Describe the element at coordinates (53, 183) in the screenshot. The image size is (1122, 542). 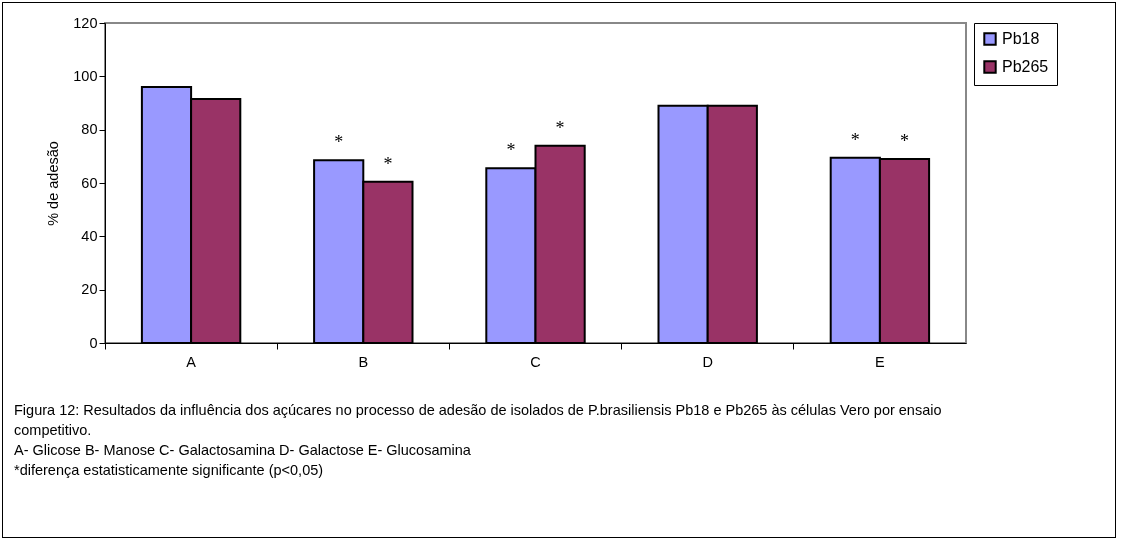
I see `y-axis-title: % de adesão` at that location.